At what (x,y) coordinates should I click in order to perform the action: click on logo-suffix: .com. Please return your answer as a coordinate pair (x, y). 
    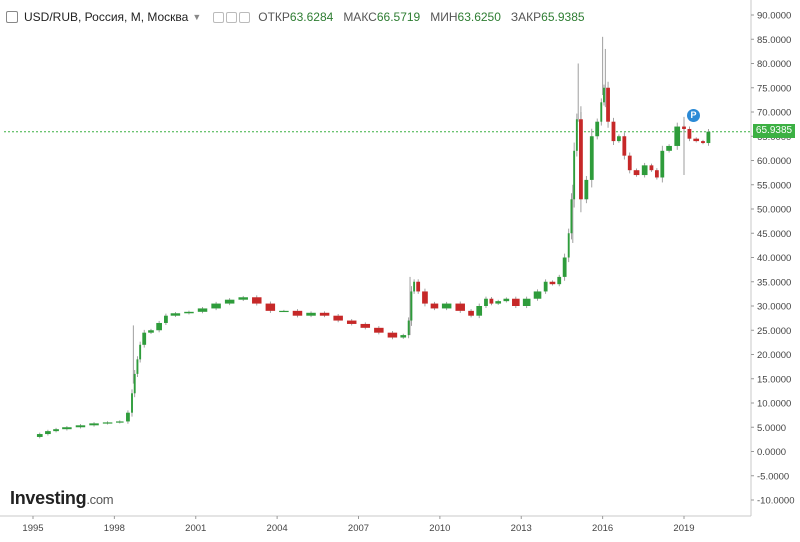
    Looking at the image, I should click on (100, 499).